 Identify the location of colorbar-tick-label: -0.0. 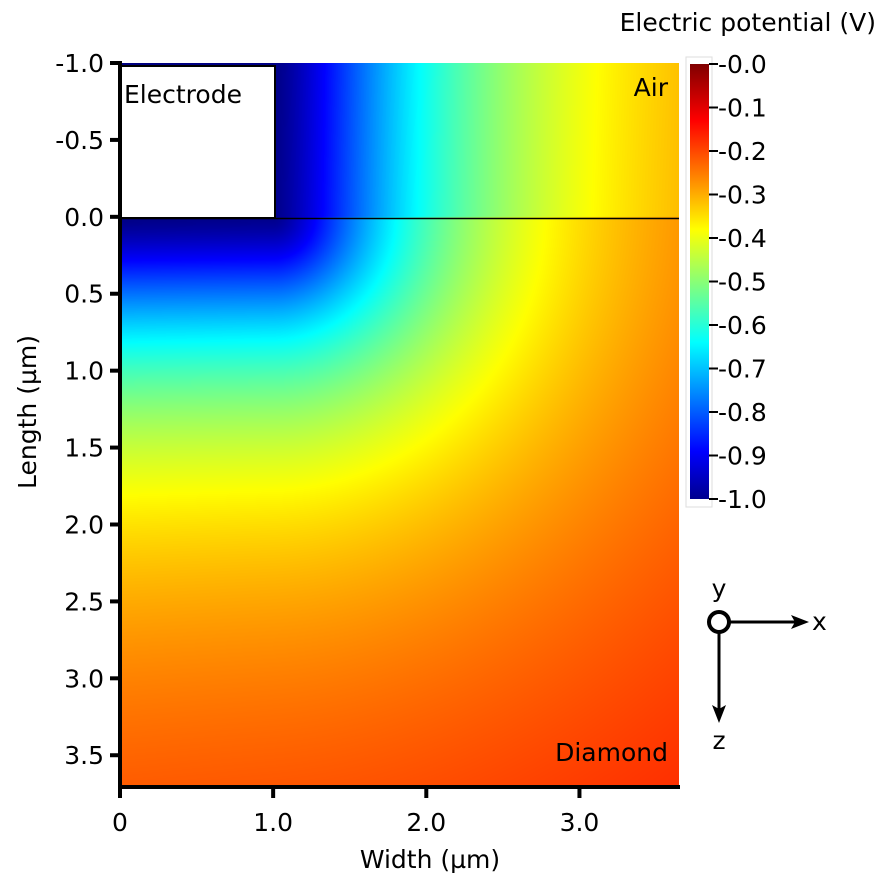
(742, 64).